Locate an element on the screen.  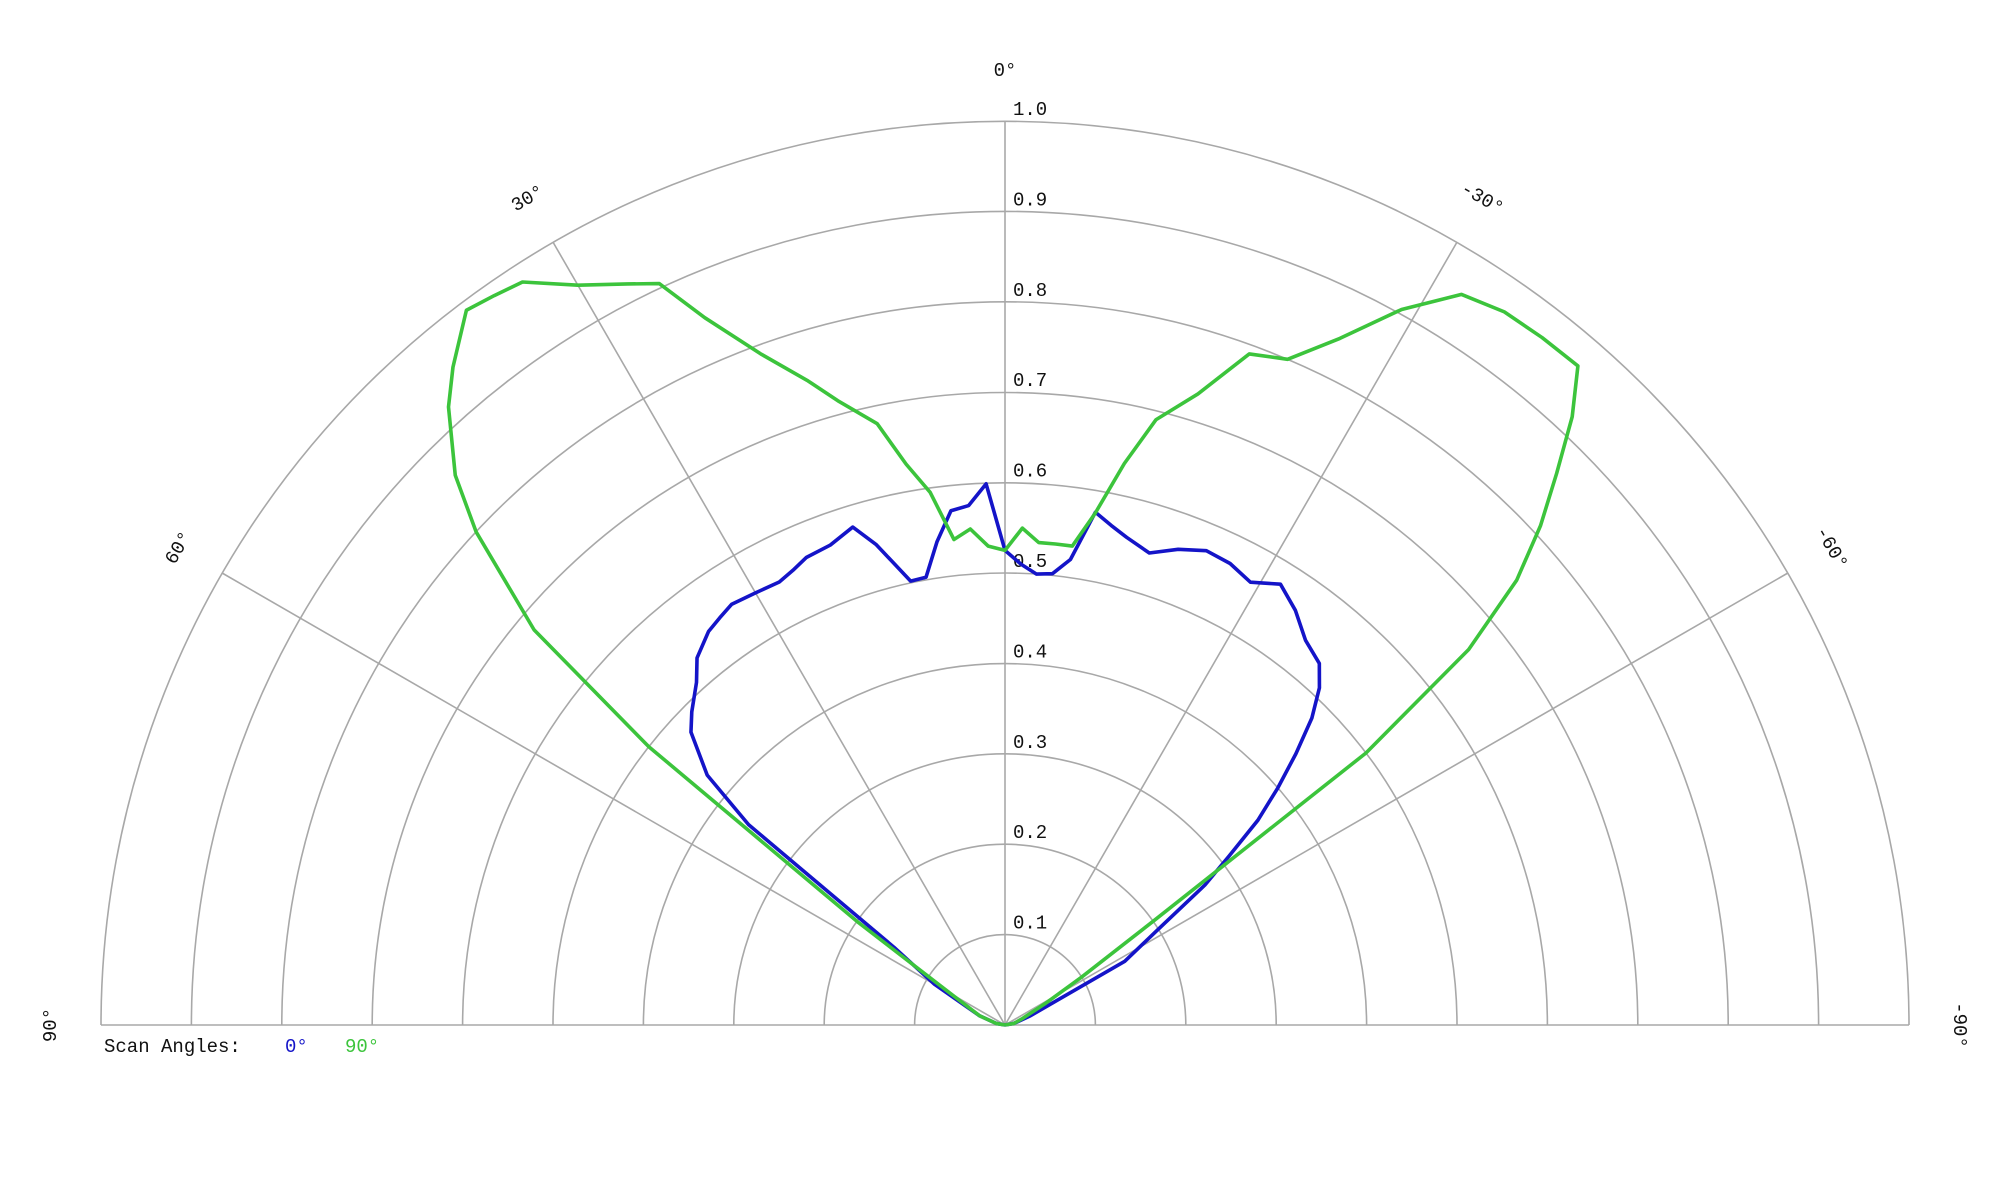
theta-tick-label: 0° is located at coordinates (1005, 71).